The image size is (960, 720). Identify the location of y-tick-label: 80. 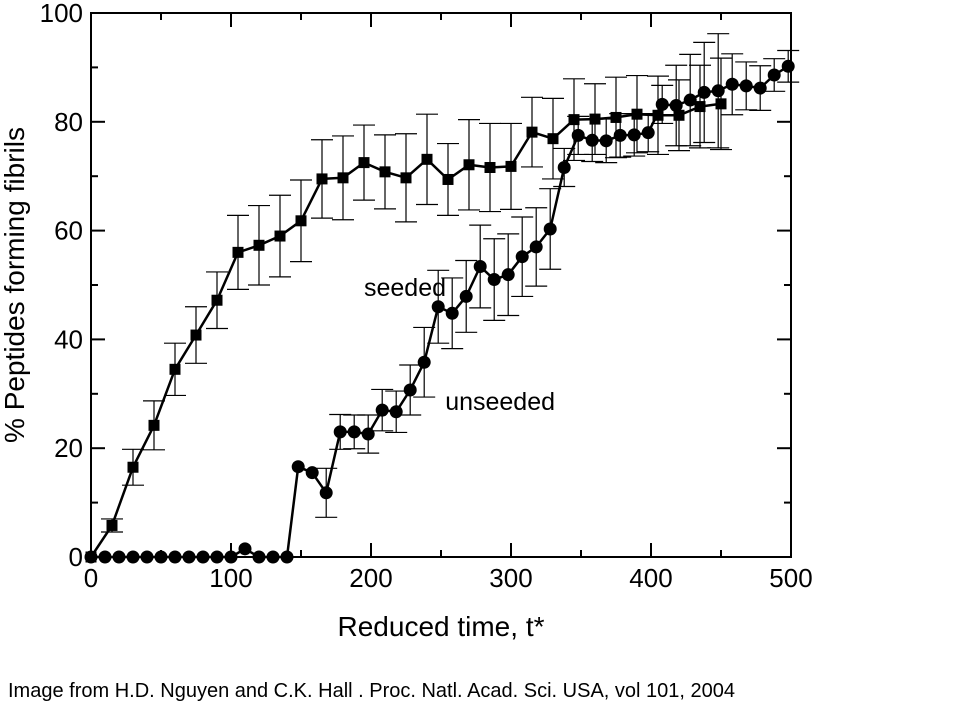
(68, 122).